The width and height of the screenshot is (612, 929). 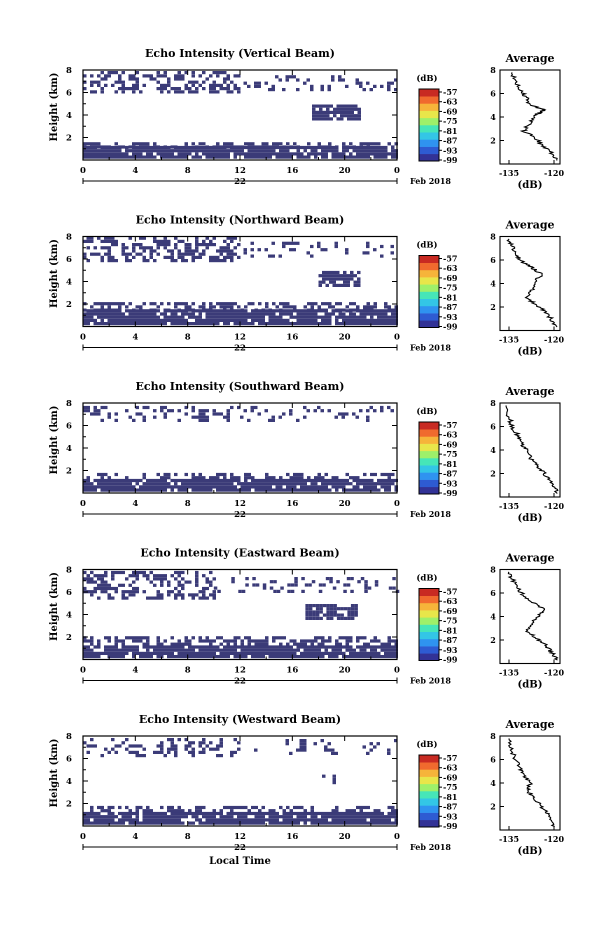 I want to click on avg-y-tick-label: 4, so click(x=493, y=284).